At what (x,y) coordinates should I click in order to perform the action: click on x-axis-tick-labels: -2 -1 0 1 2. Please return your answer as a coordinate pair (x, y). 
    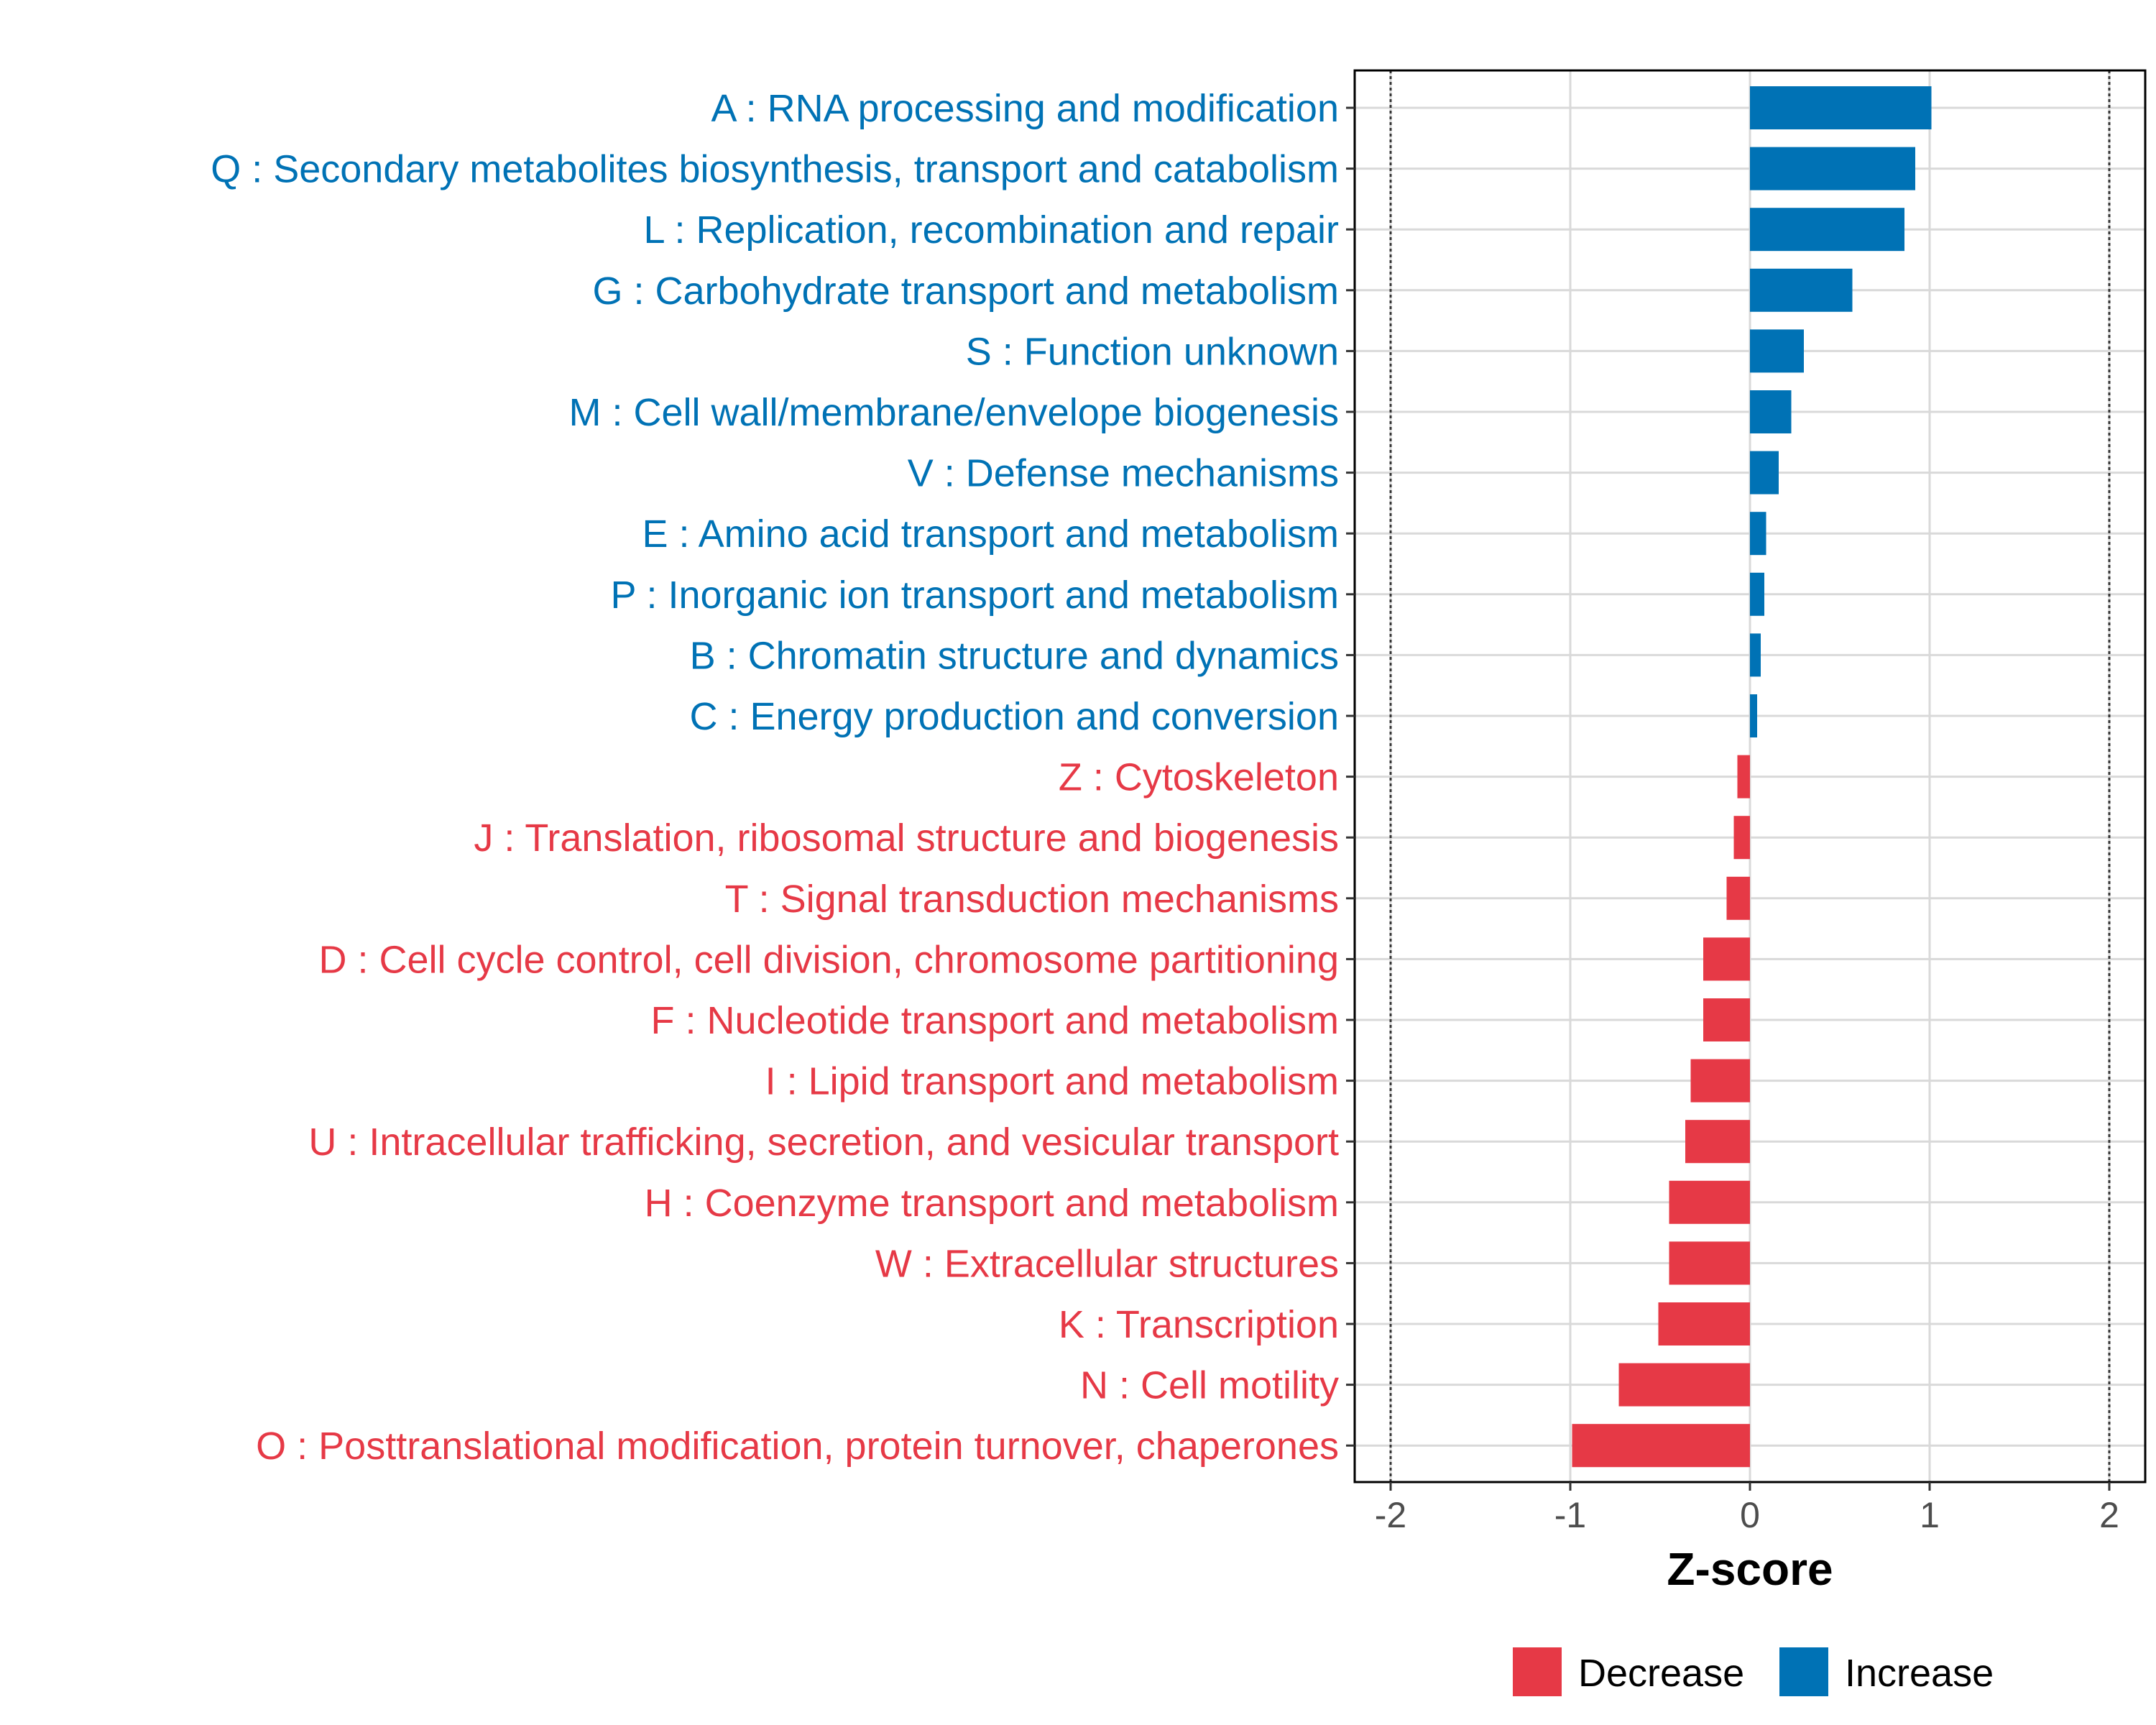
    Looking at the image, I should click on (1747, 1515).